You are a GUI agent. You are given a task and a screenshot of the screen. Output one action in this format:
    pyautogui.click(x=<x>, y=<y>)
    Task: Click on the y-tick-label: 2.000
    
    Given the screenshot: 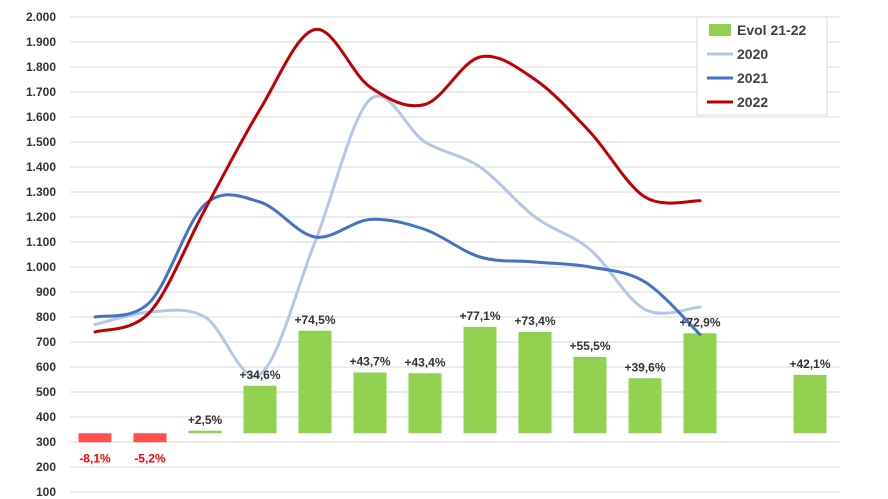 What is the action you would take?
    pyautogui.click(x=41, y=17)
    